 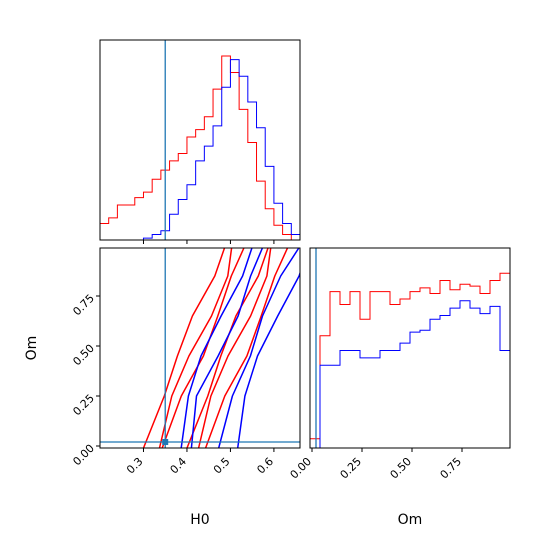 I want to click on contour-x-tick-label: 0.6, so click(x=265, y=466).